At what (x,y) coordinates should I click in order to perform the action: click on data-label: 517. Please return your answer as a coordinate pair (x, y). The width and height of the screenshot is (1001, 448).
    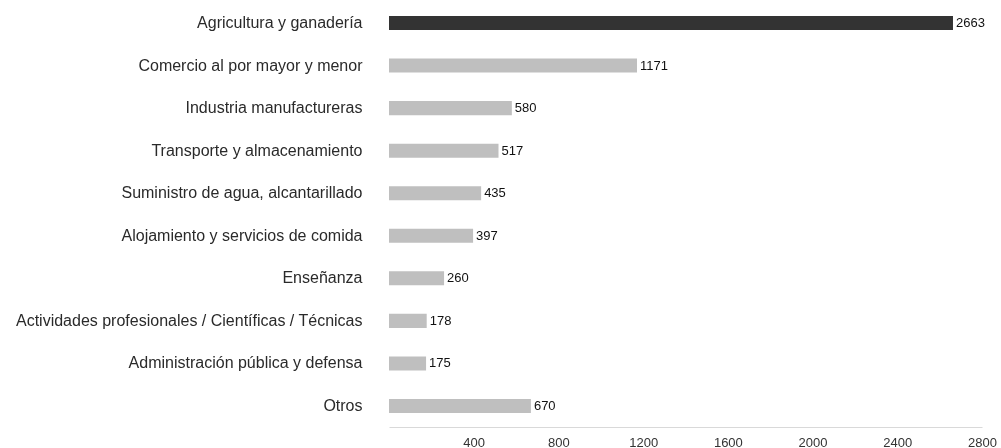
    Looking at the image, I should click on (512, 150).